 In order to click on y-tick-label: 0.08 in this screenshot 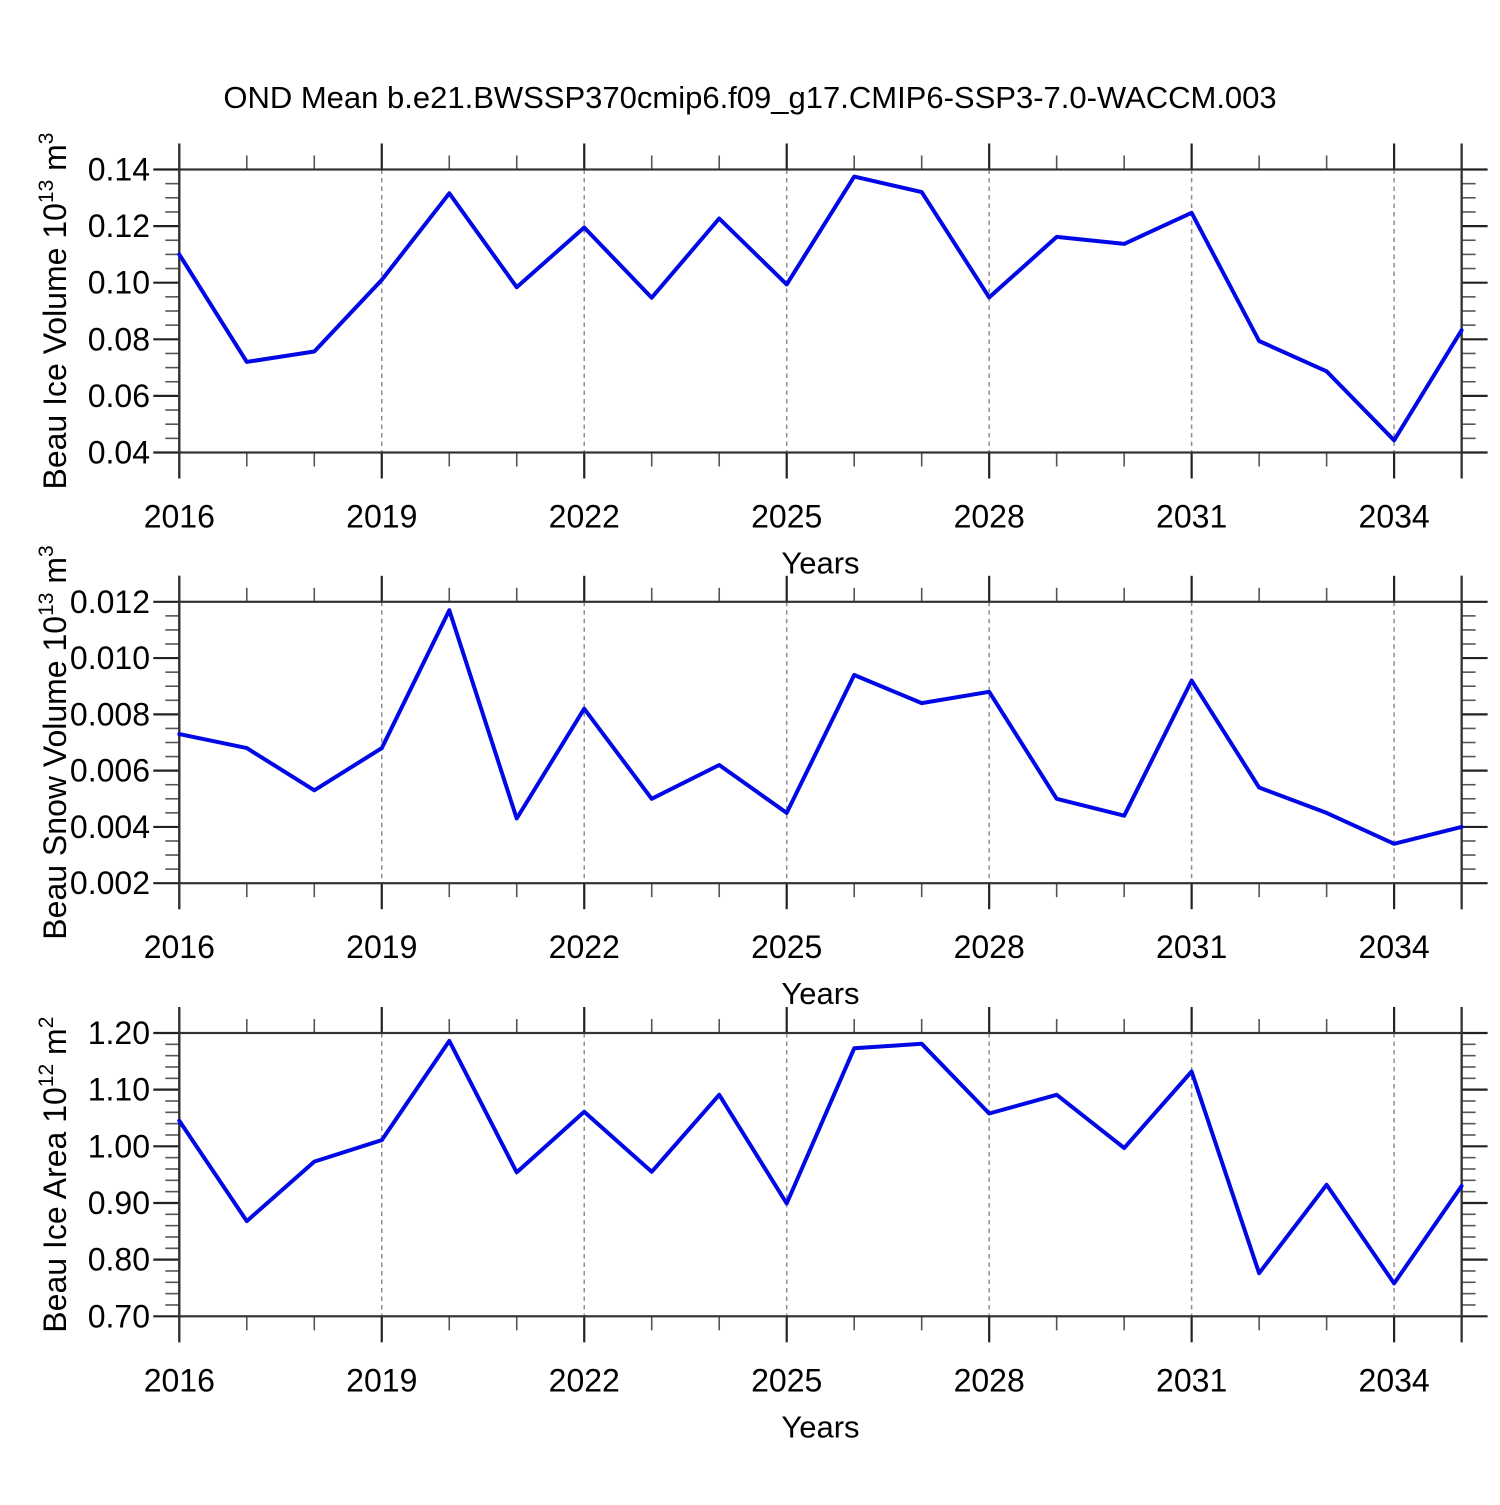, I will do `click(119, 339)`.